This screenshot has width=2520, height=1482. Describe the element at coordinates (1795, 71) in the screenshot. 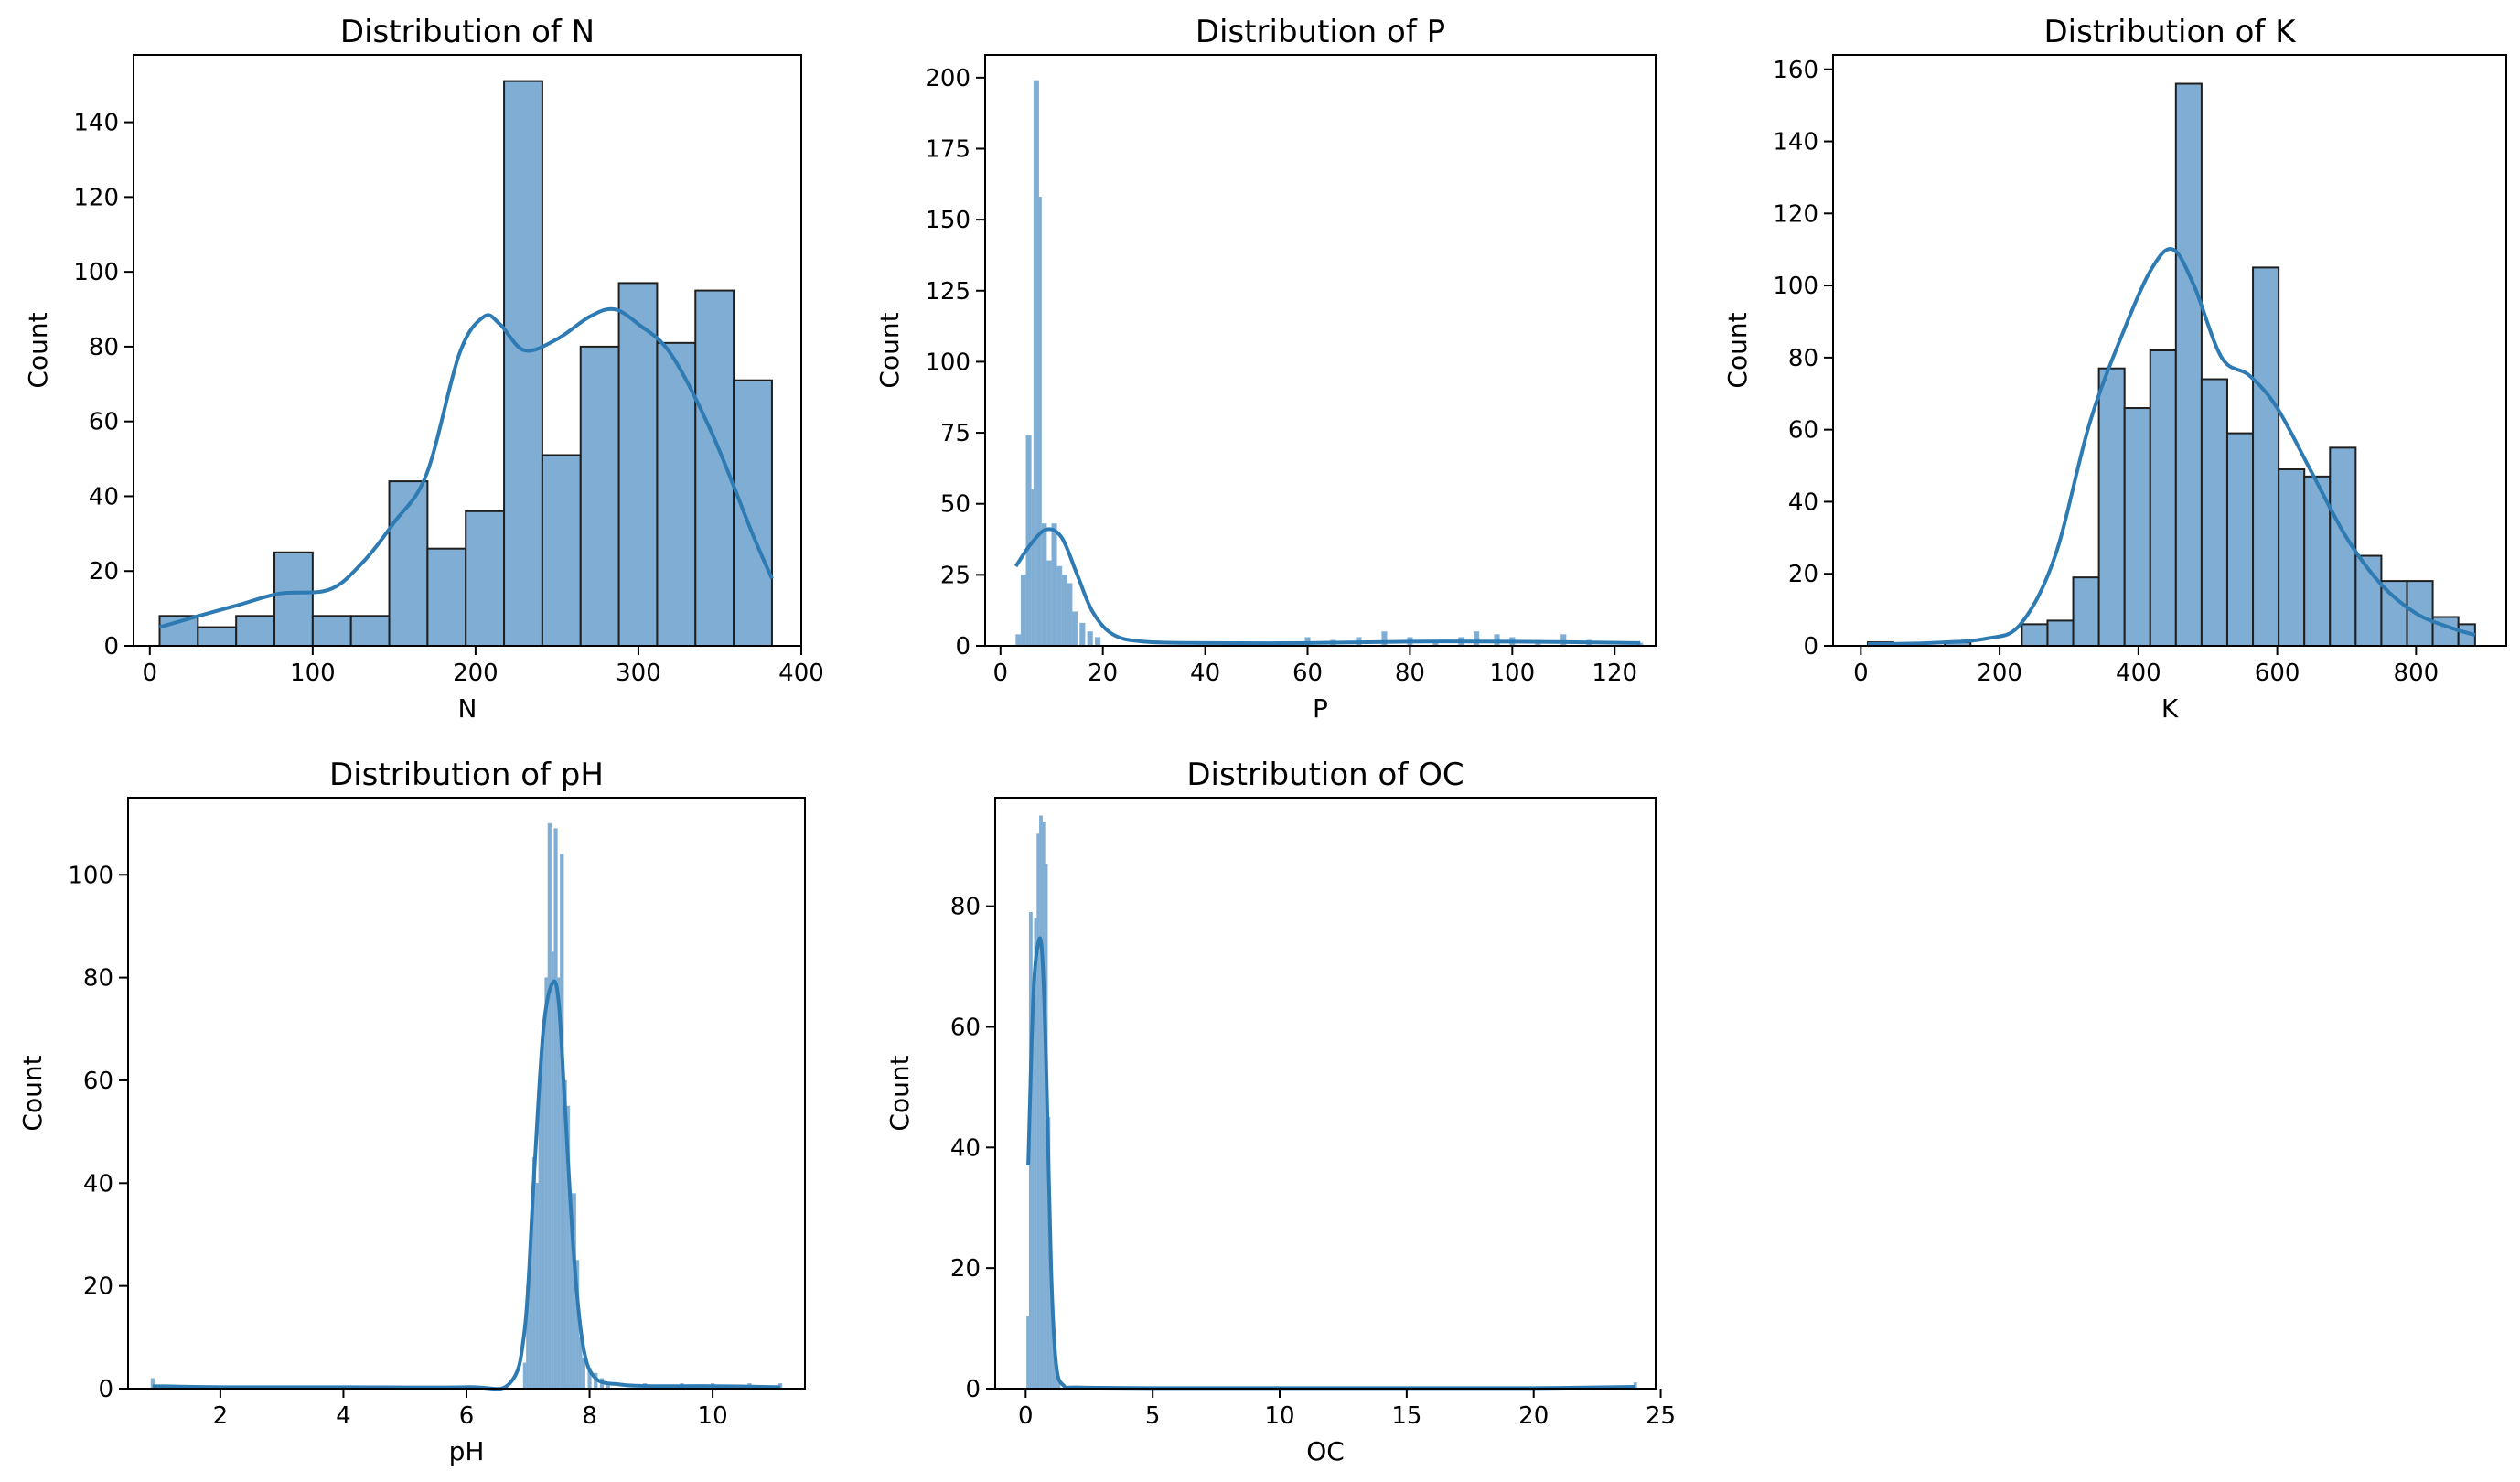

I see `y-tick-label: 160` at that location.